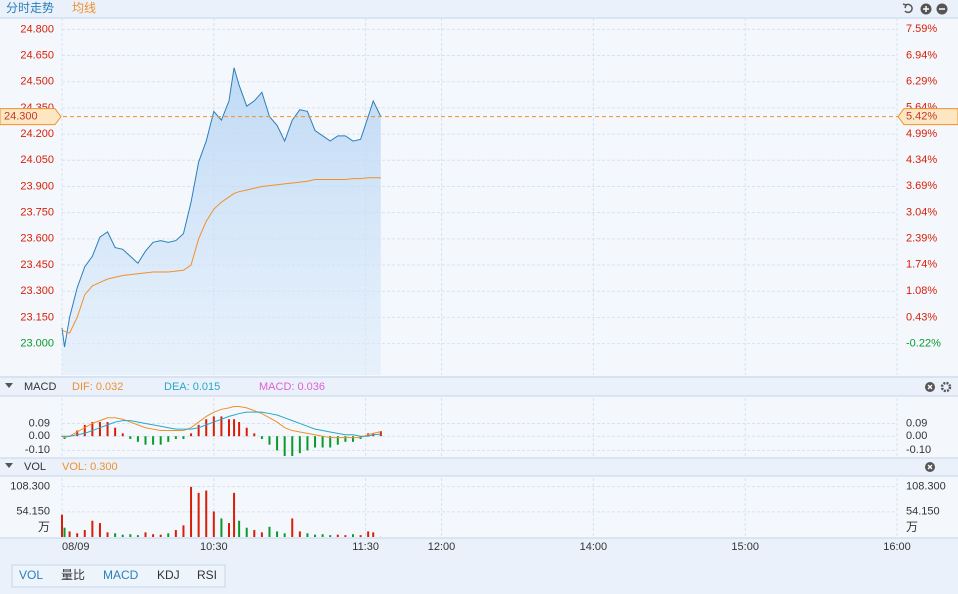  I want to click on x-tick-label: 10:30, so click(214, 547).